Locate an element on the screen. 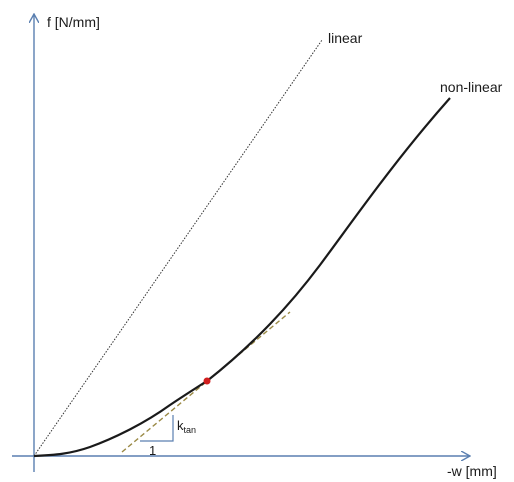  k-tan-label: ktan is located at coordinates (186, 426).